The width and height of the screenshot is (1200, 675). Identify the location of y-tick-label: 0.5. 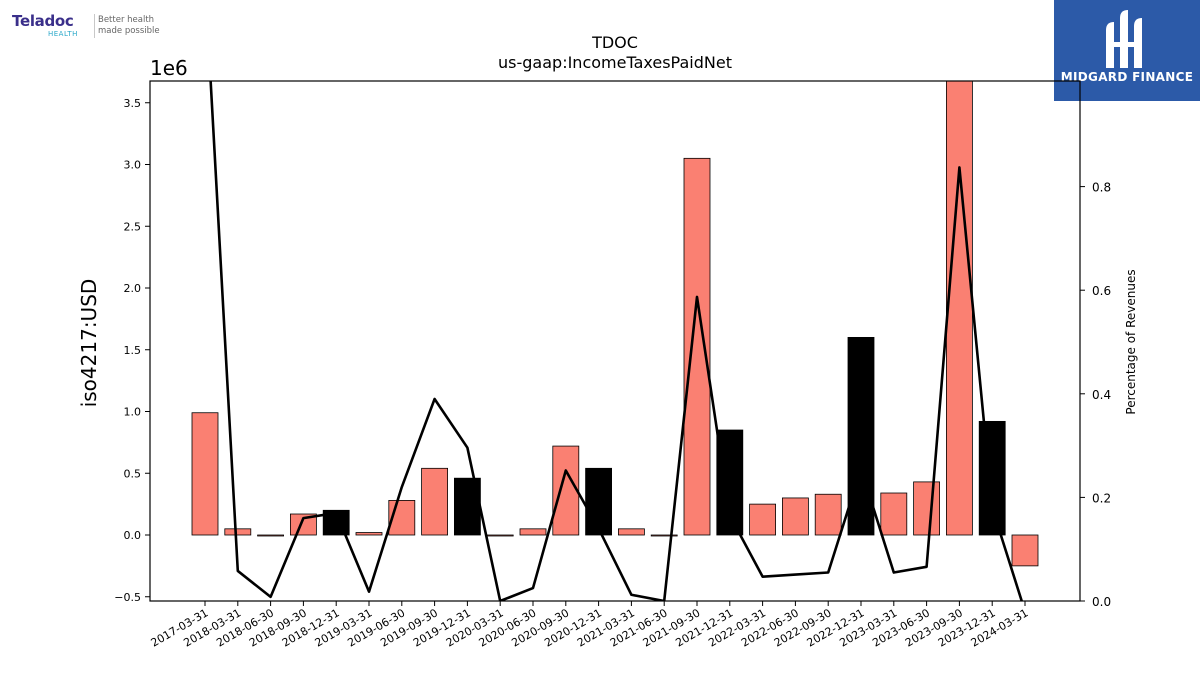
(133, 473).